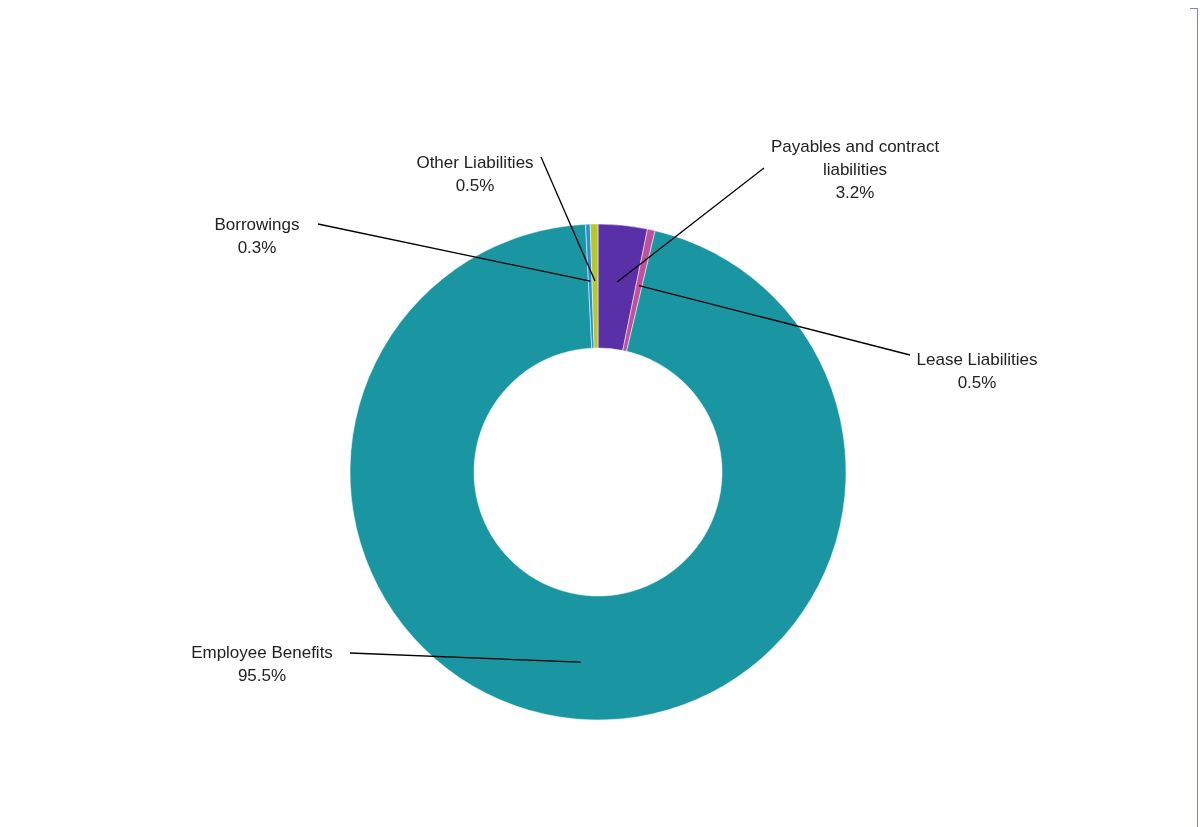 This screenshot has height=827, width=1202. I want to click on data-label: 3.2%, so click(855, 192).